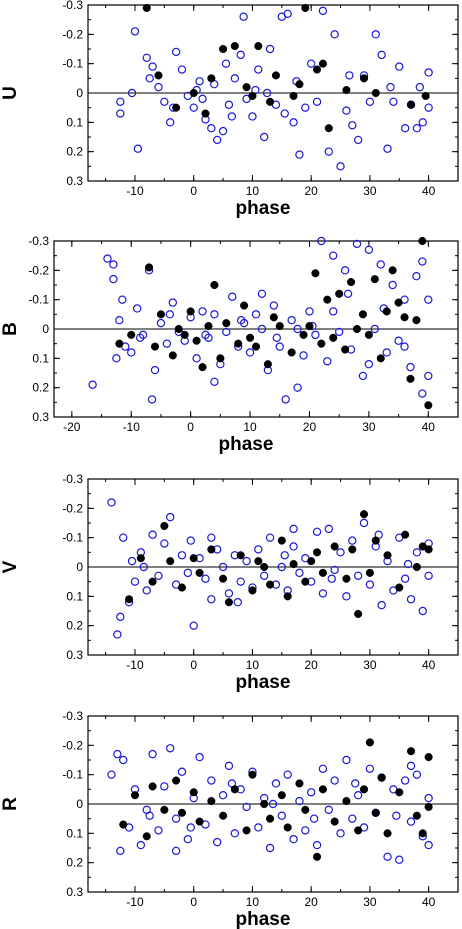  What do you see at coordinates (10, 93) in the screenshot?
I see `y-axis-label: U` at bounding box center [10, 93].